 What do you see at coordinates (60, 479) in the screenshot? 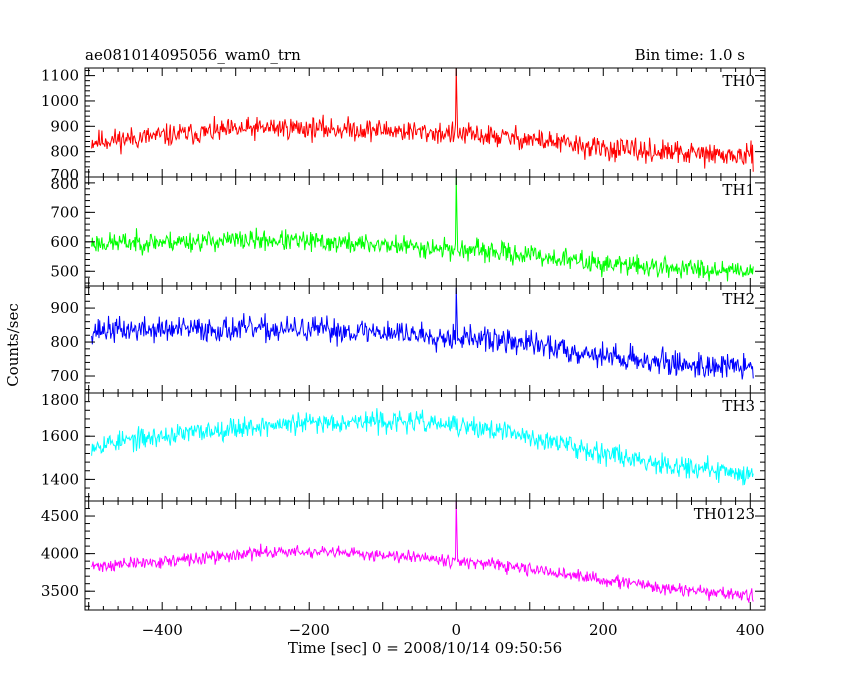
I see `y-tick-label: 1400` at bounding box center [60, 479].